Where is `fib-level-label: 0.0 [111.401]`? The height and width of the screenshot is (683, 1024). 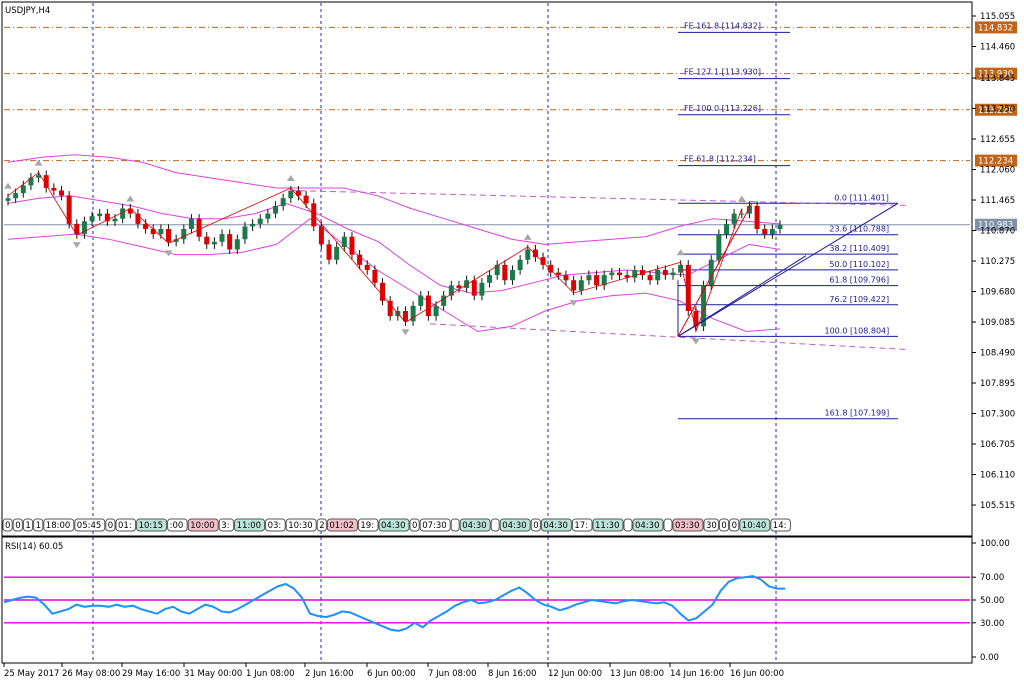 fib-level-label: 0.0 [111.401] is located at coordinates (861, 197).